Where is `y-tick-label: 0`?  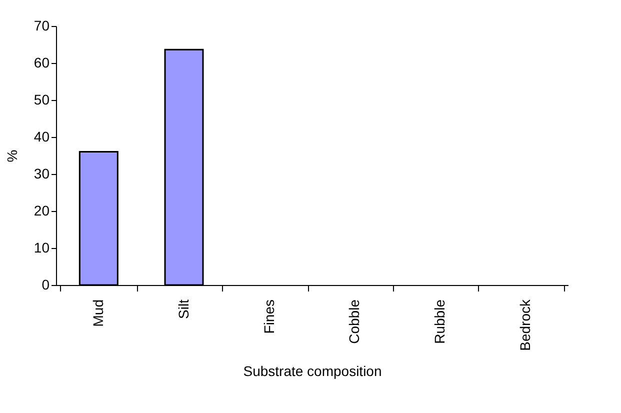 y-tick-label: 0 is located at coordinates (46, 284).